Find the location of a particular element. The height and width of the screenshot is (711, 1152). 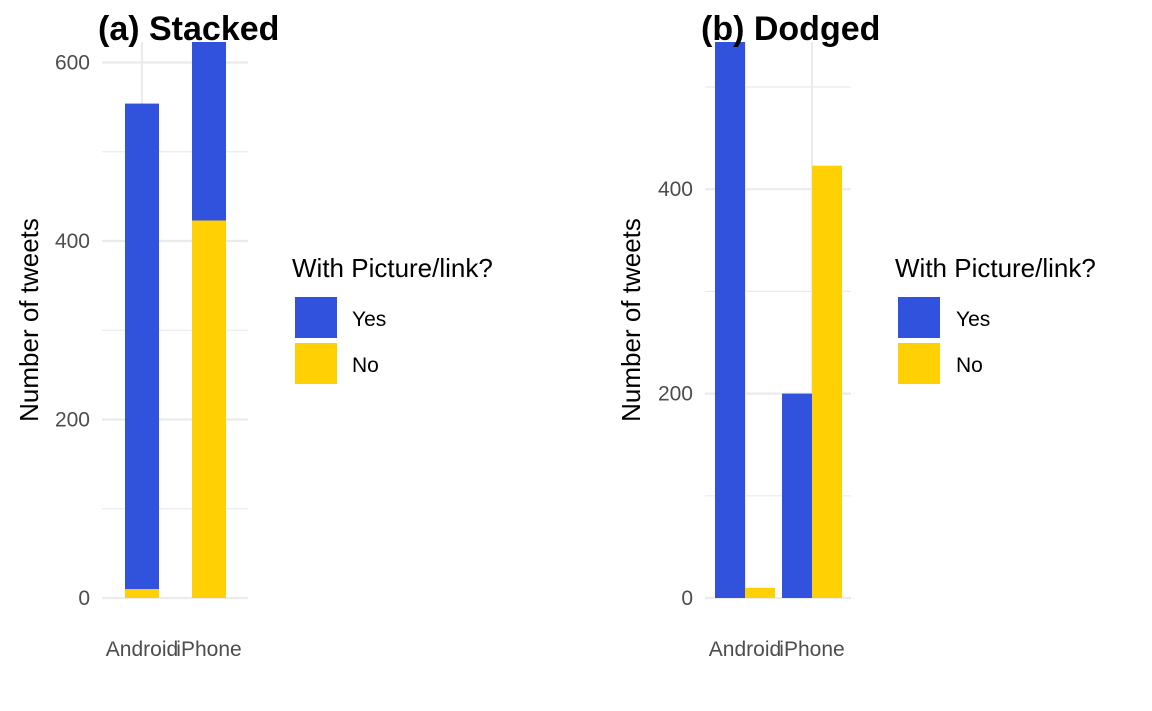

y-tick-labels: 0 200 400 is located at coordinates (675, 394).